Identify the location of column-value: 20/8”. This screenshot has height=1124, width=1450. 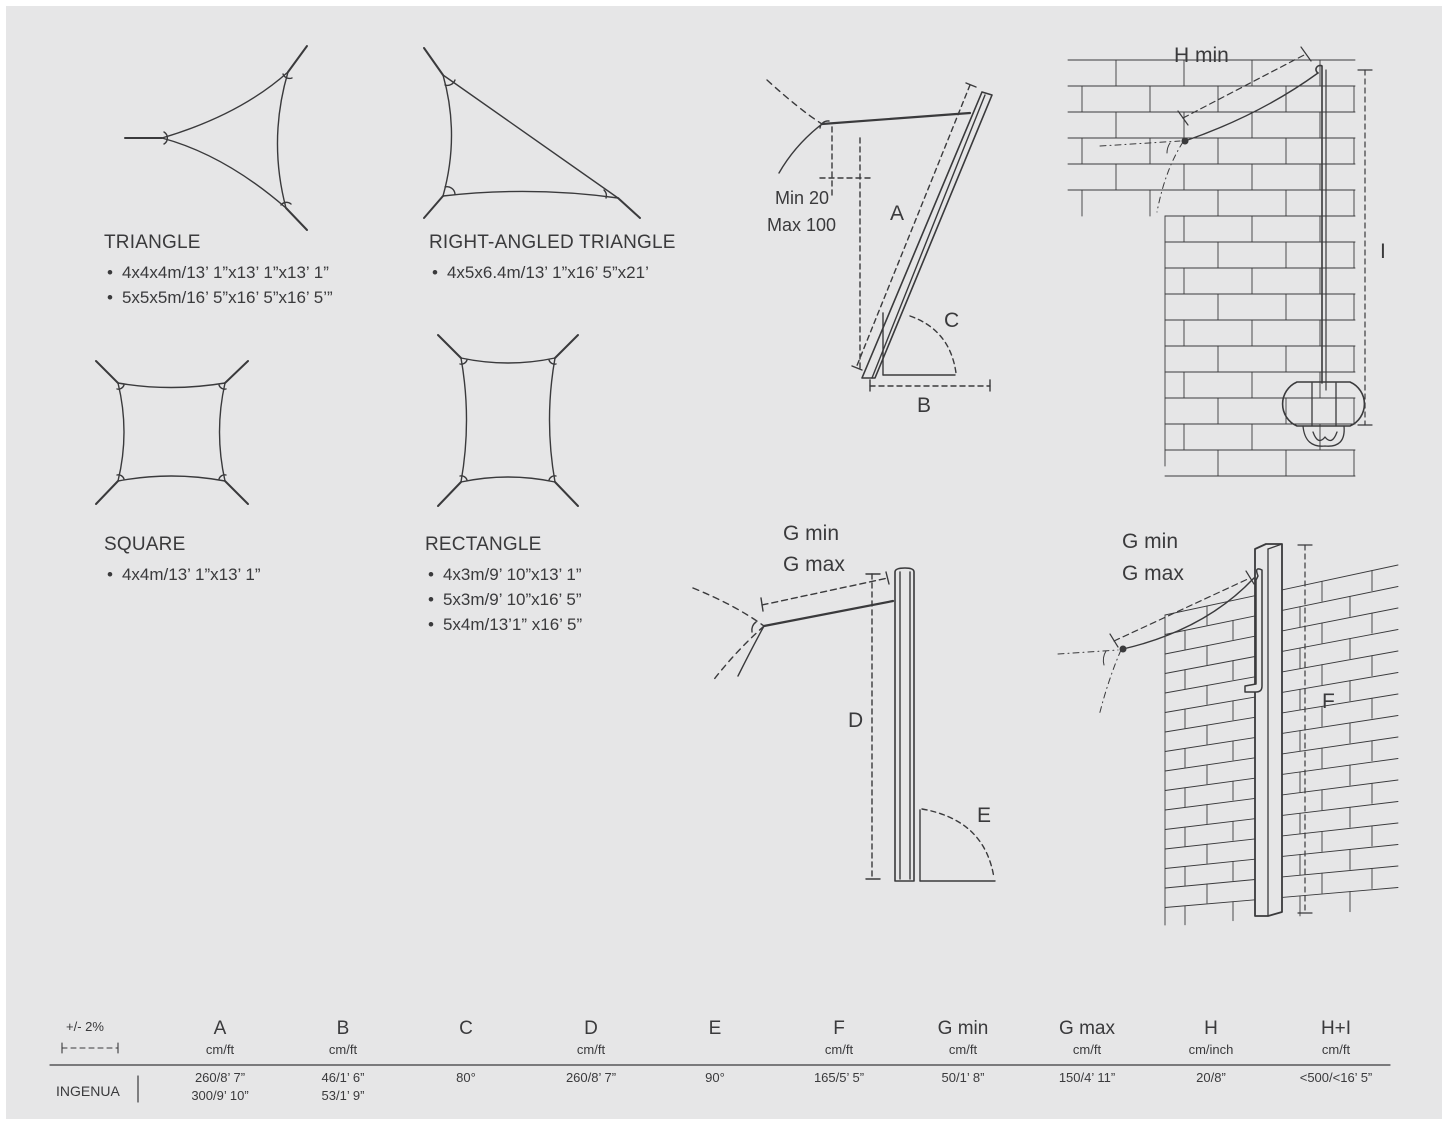
(1211, 1077).